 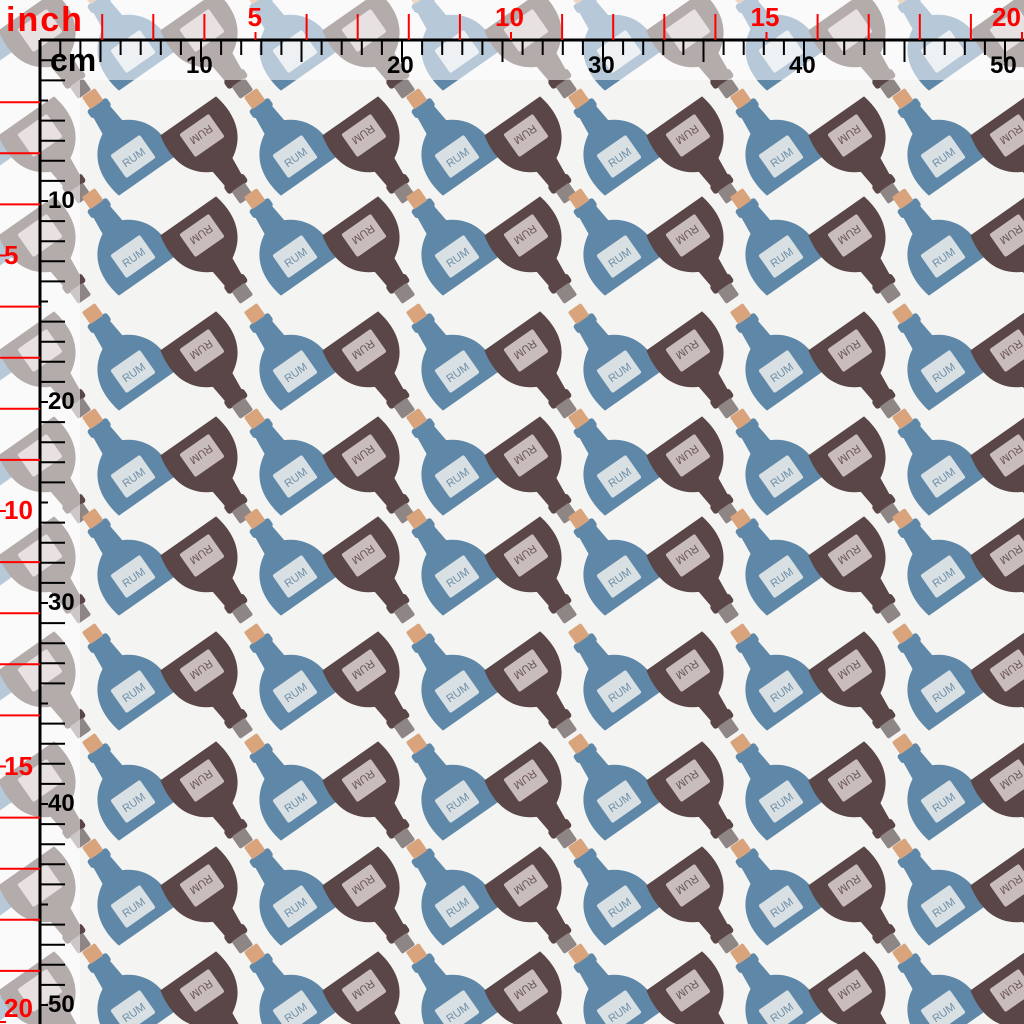 I want to click on inch-label-left: 10, so click(x=18, y=510).